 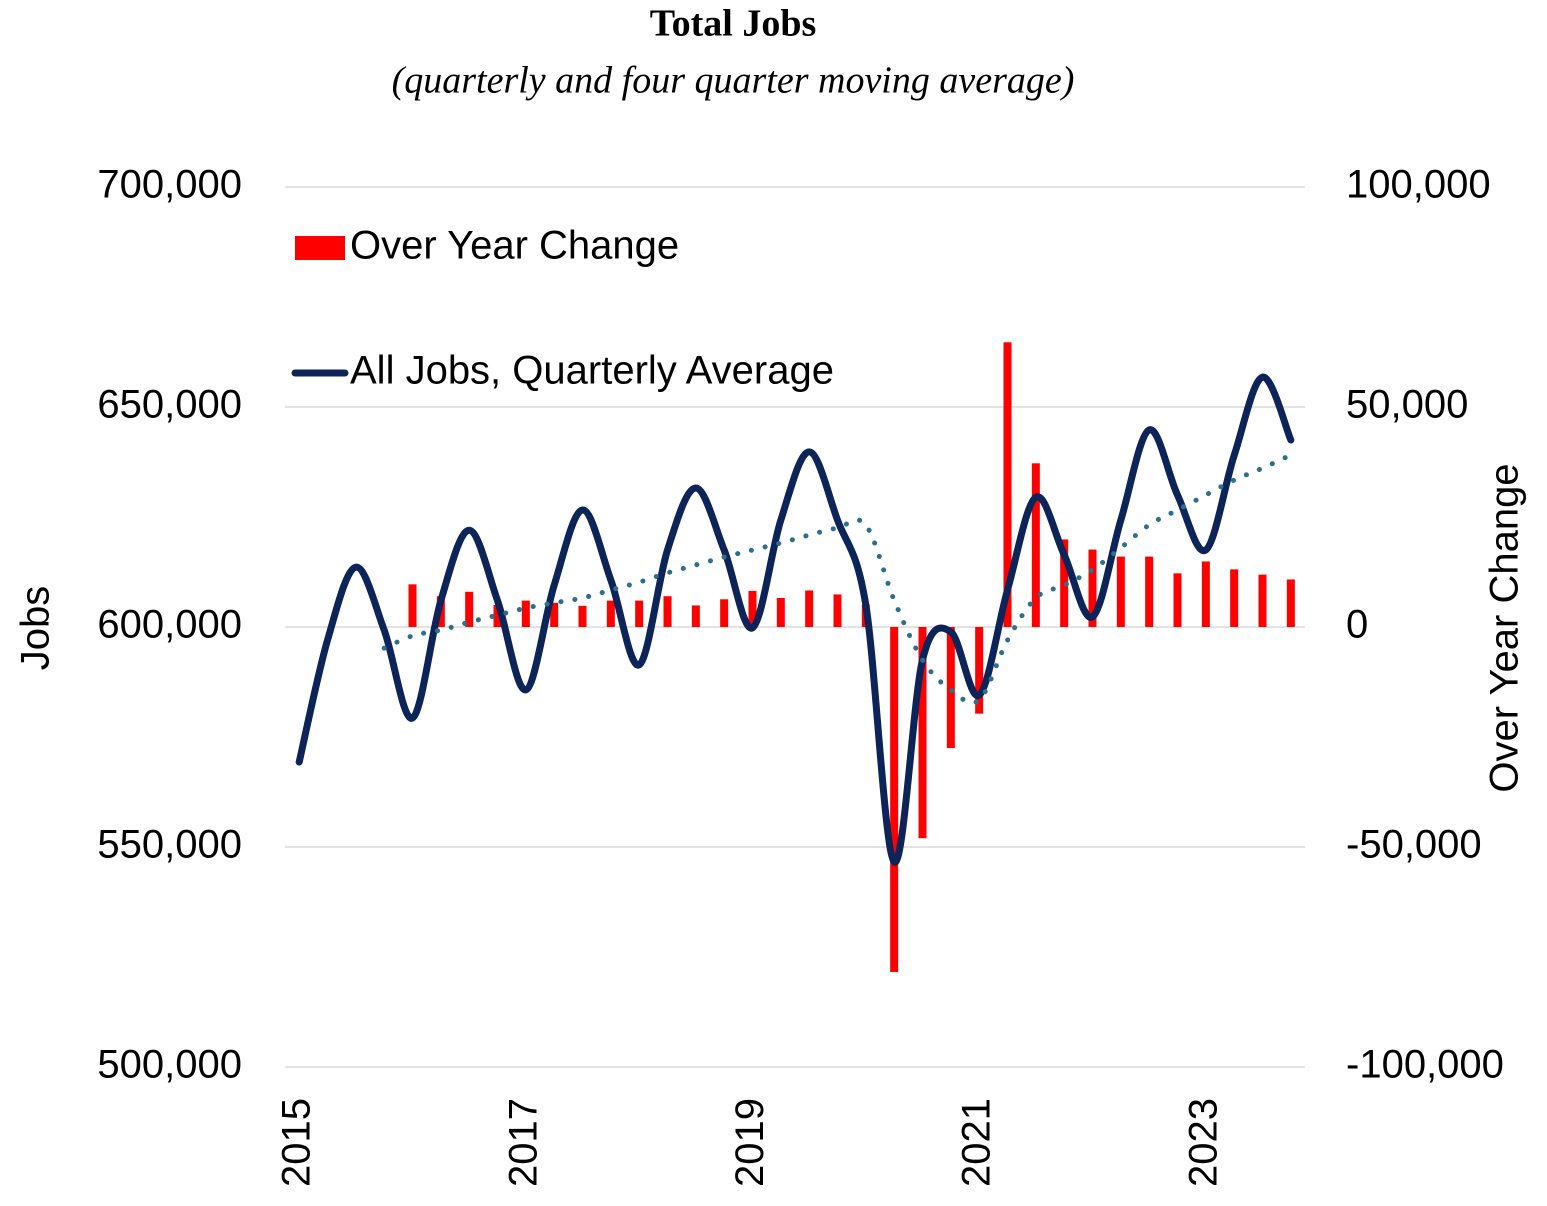 I want to click on y2-tick-label: 50,000, so click(x=1407, y=405).